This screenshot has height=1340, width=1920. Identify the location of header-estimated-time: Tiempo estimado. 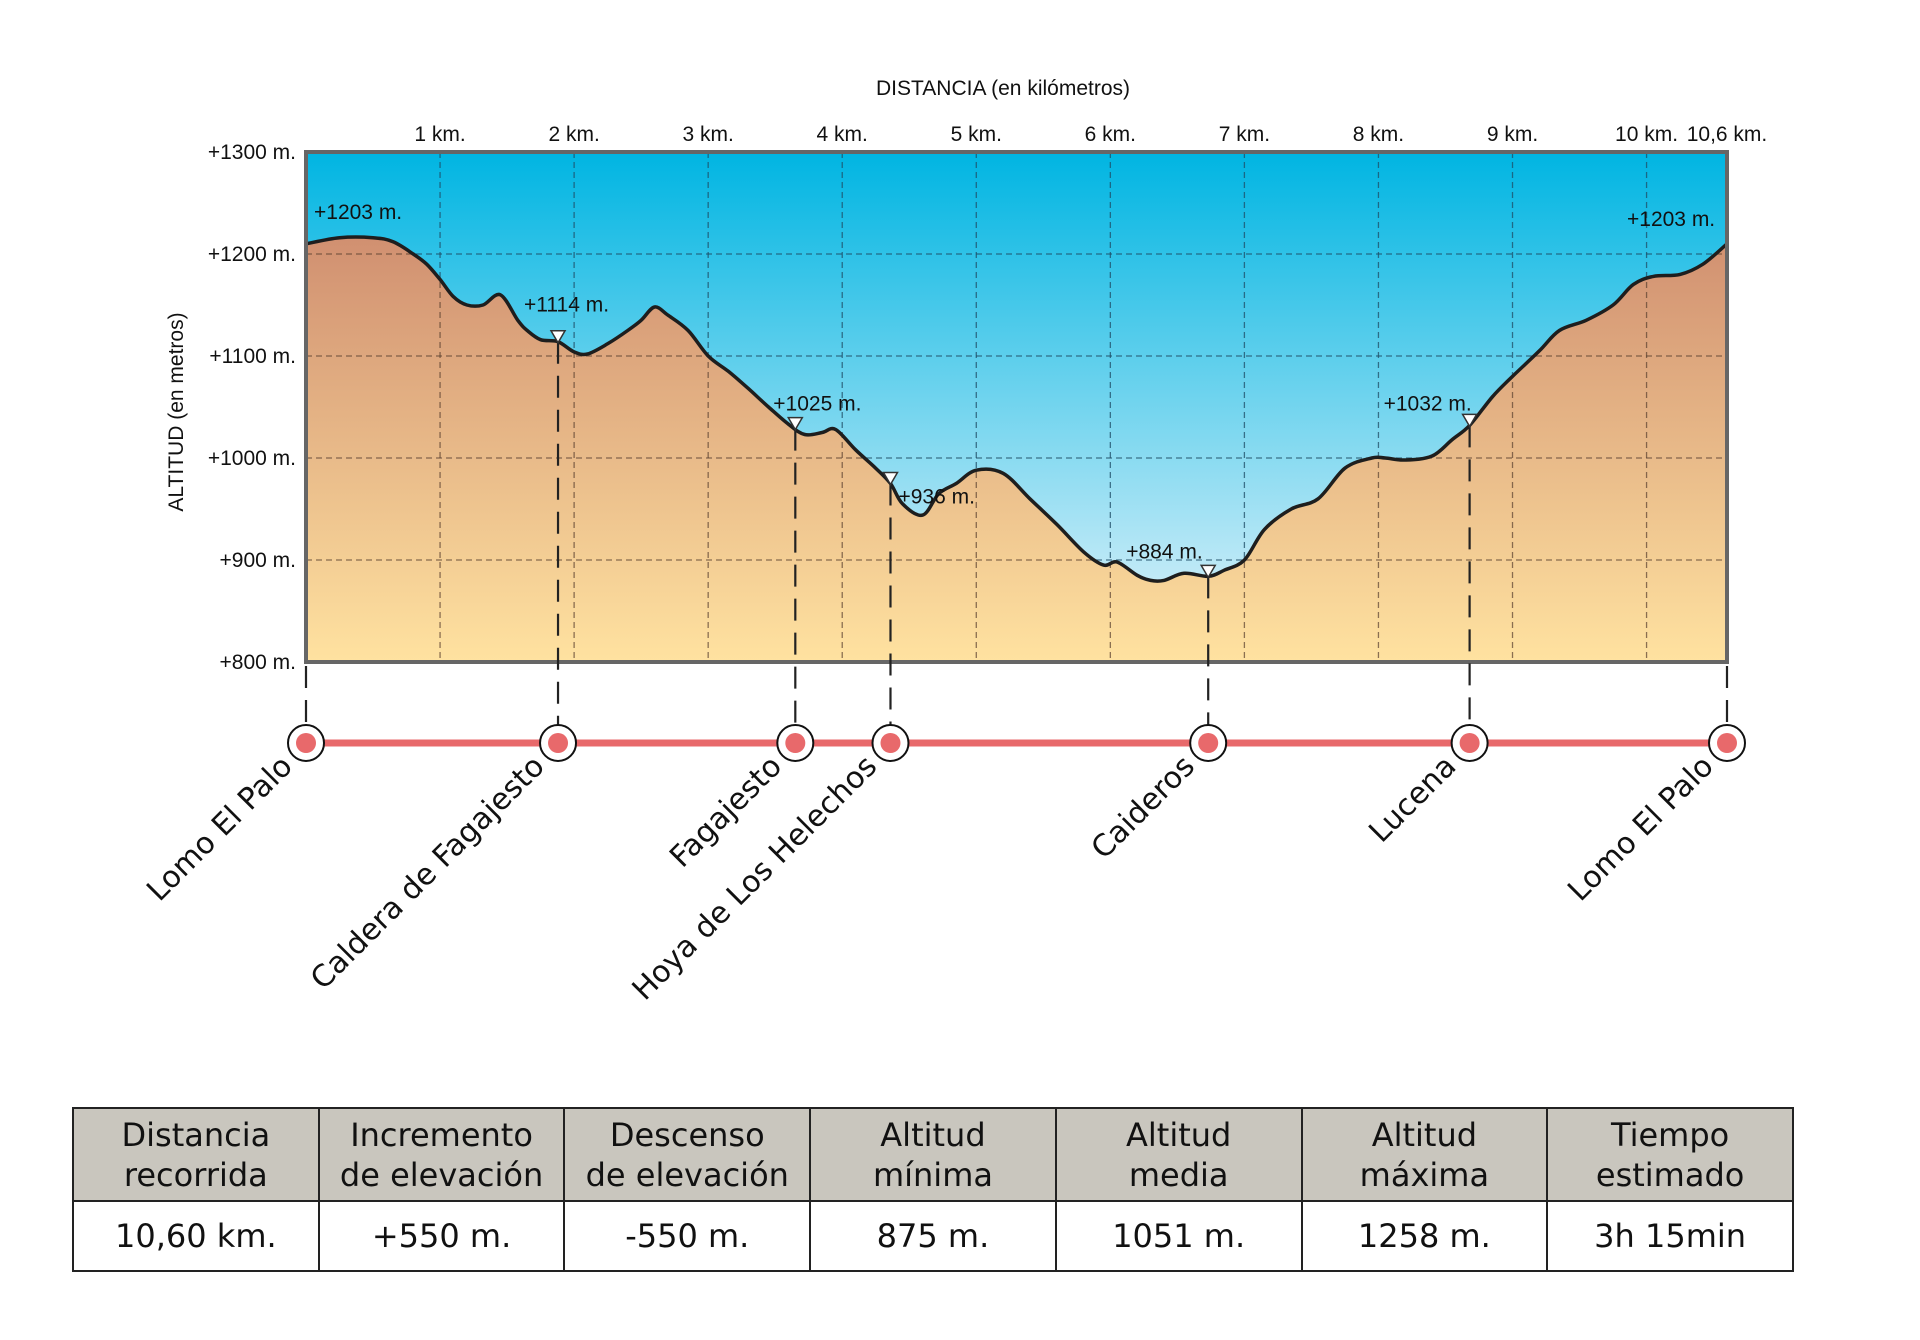
(1670, 1154).